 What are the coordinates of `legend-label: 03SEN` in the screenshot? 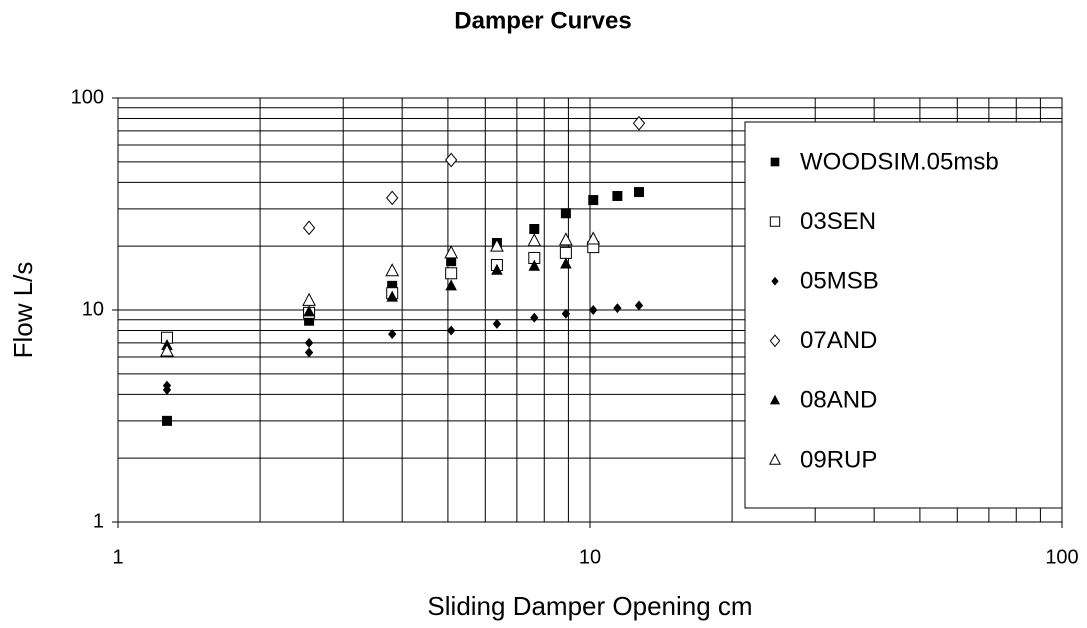 It's located at (838, 221).